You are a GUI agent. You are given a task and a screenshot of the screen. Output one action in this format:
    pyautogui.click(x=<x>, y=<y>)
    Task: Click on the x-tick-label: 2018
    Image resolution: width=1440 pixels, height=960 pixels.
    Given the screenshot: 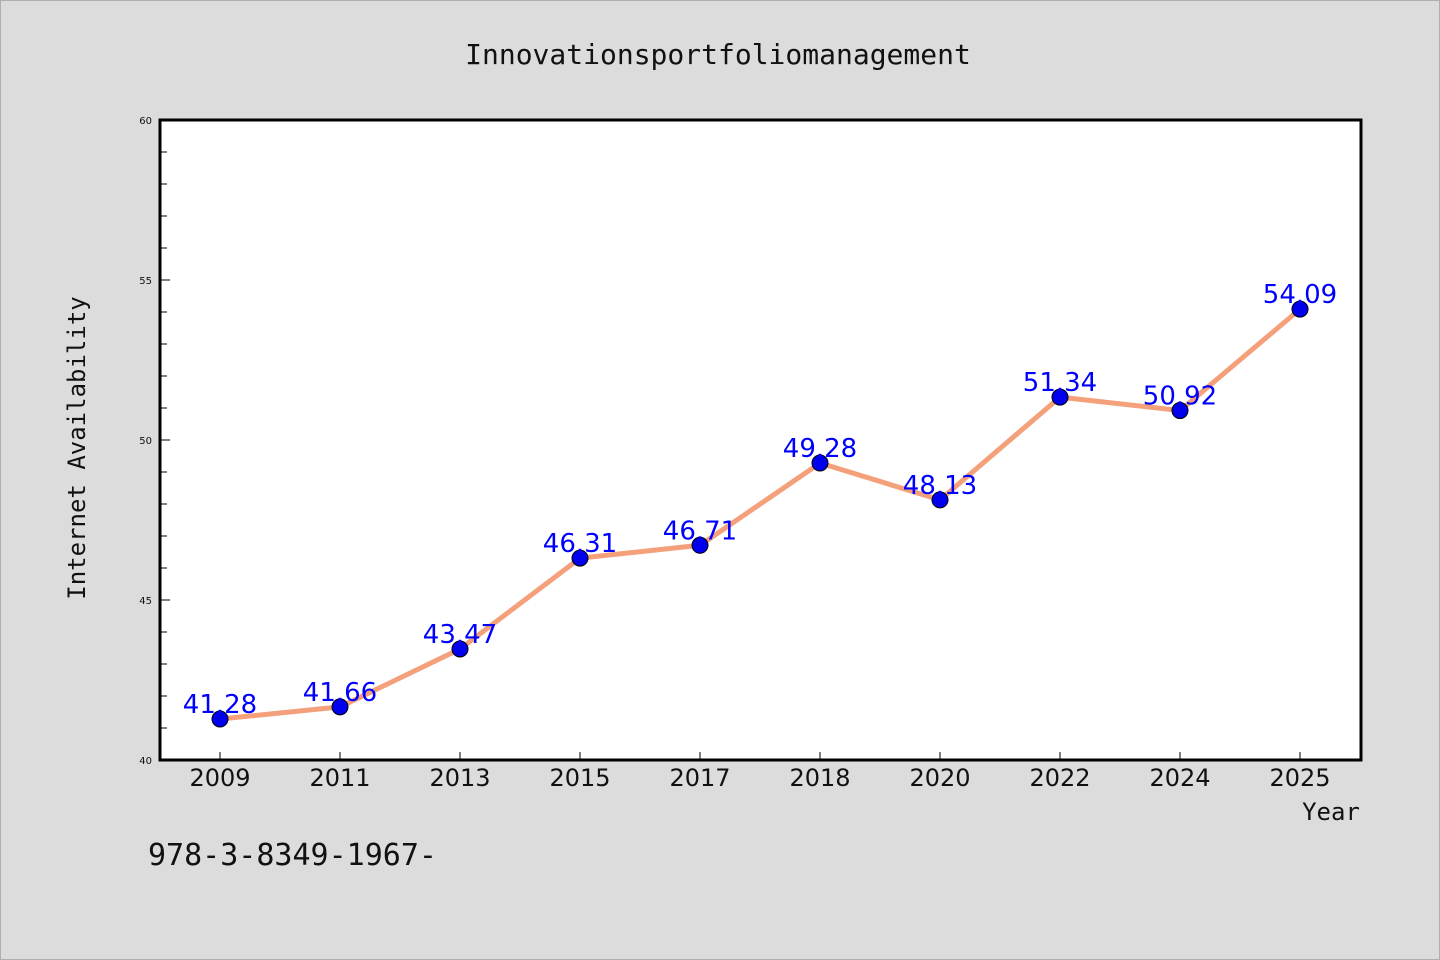 What is the action you would take?
    pyautogui.click(x=819, y=778)
    